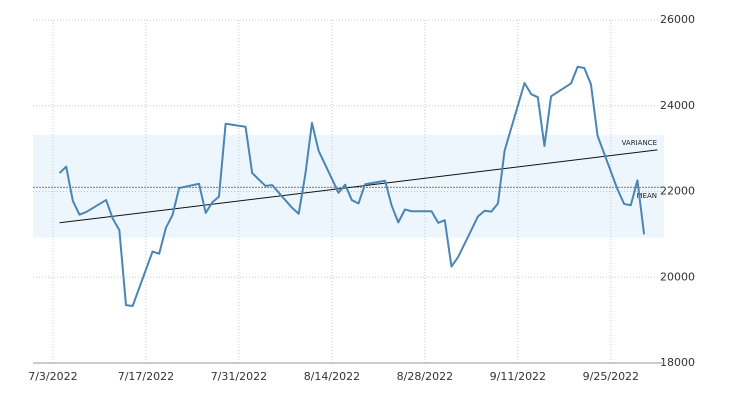  Describe the element at coordinates (146, 376) in the screenshot. I see `x-tick-label: 7/17/2022` at that location.